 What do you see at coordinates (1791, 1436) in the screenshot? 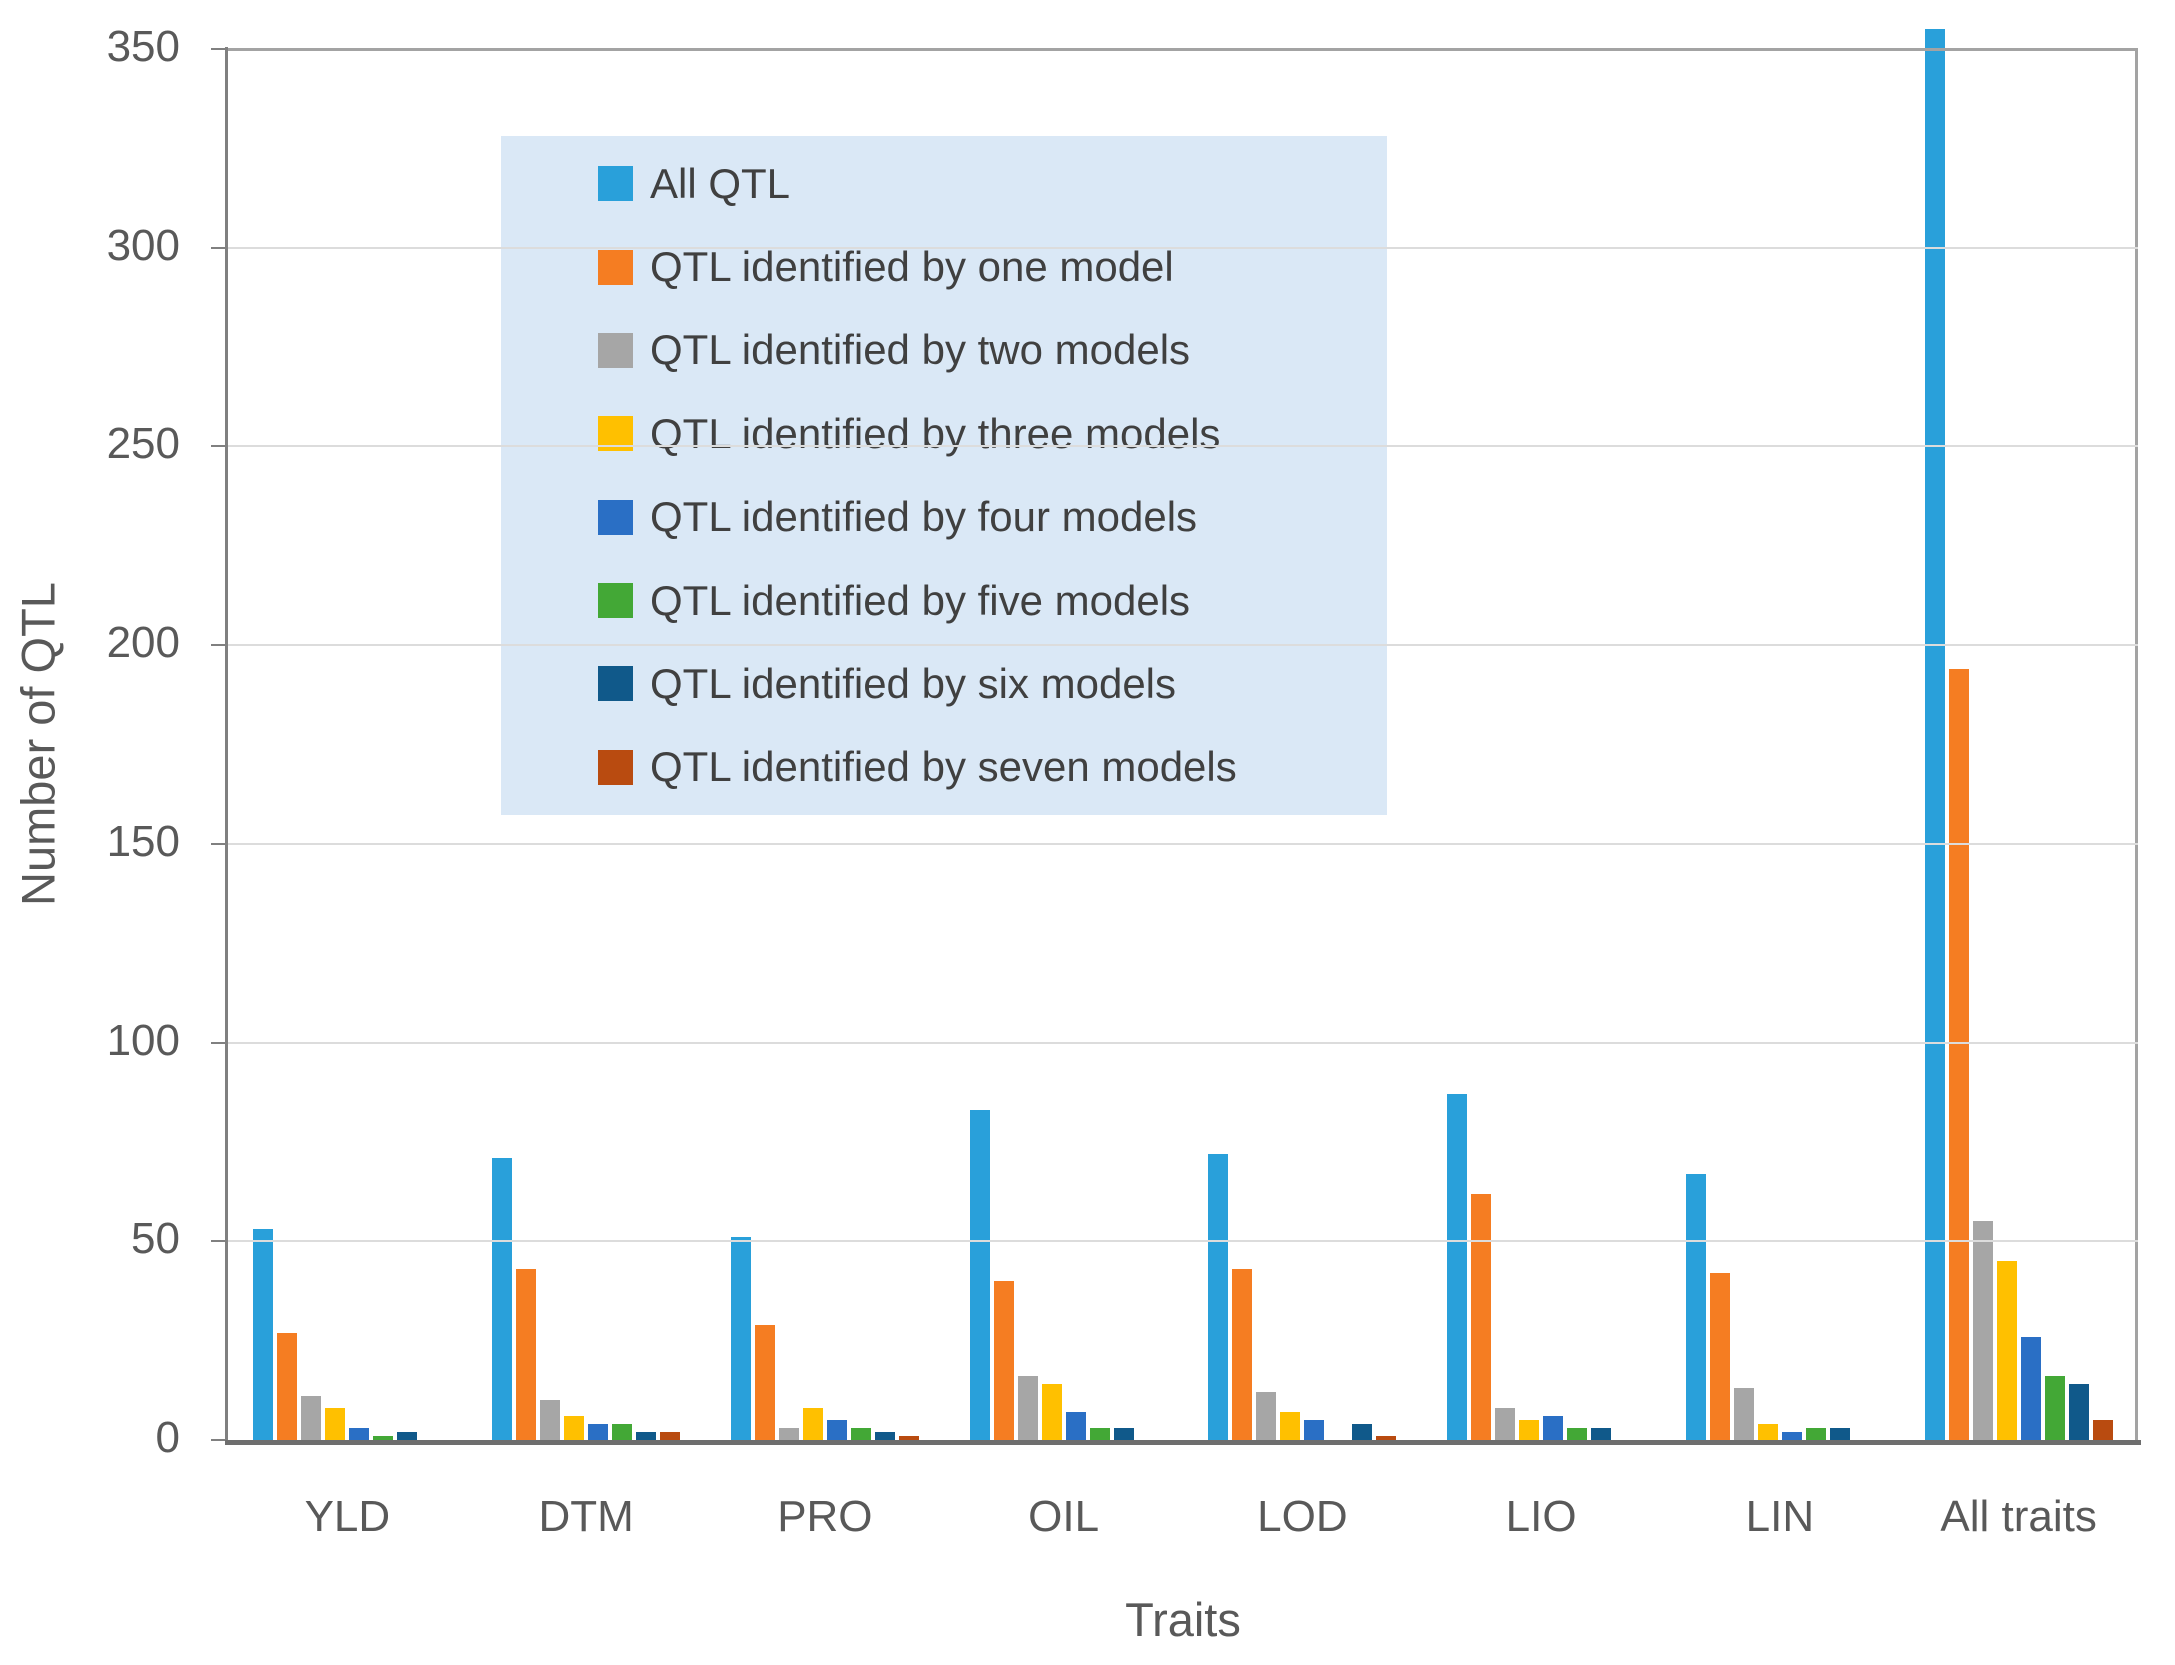
I see `bar-lin-qtl-identified-by-four-models` at bounding box center [1791, 1436].